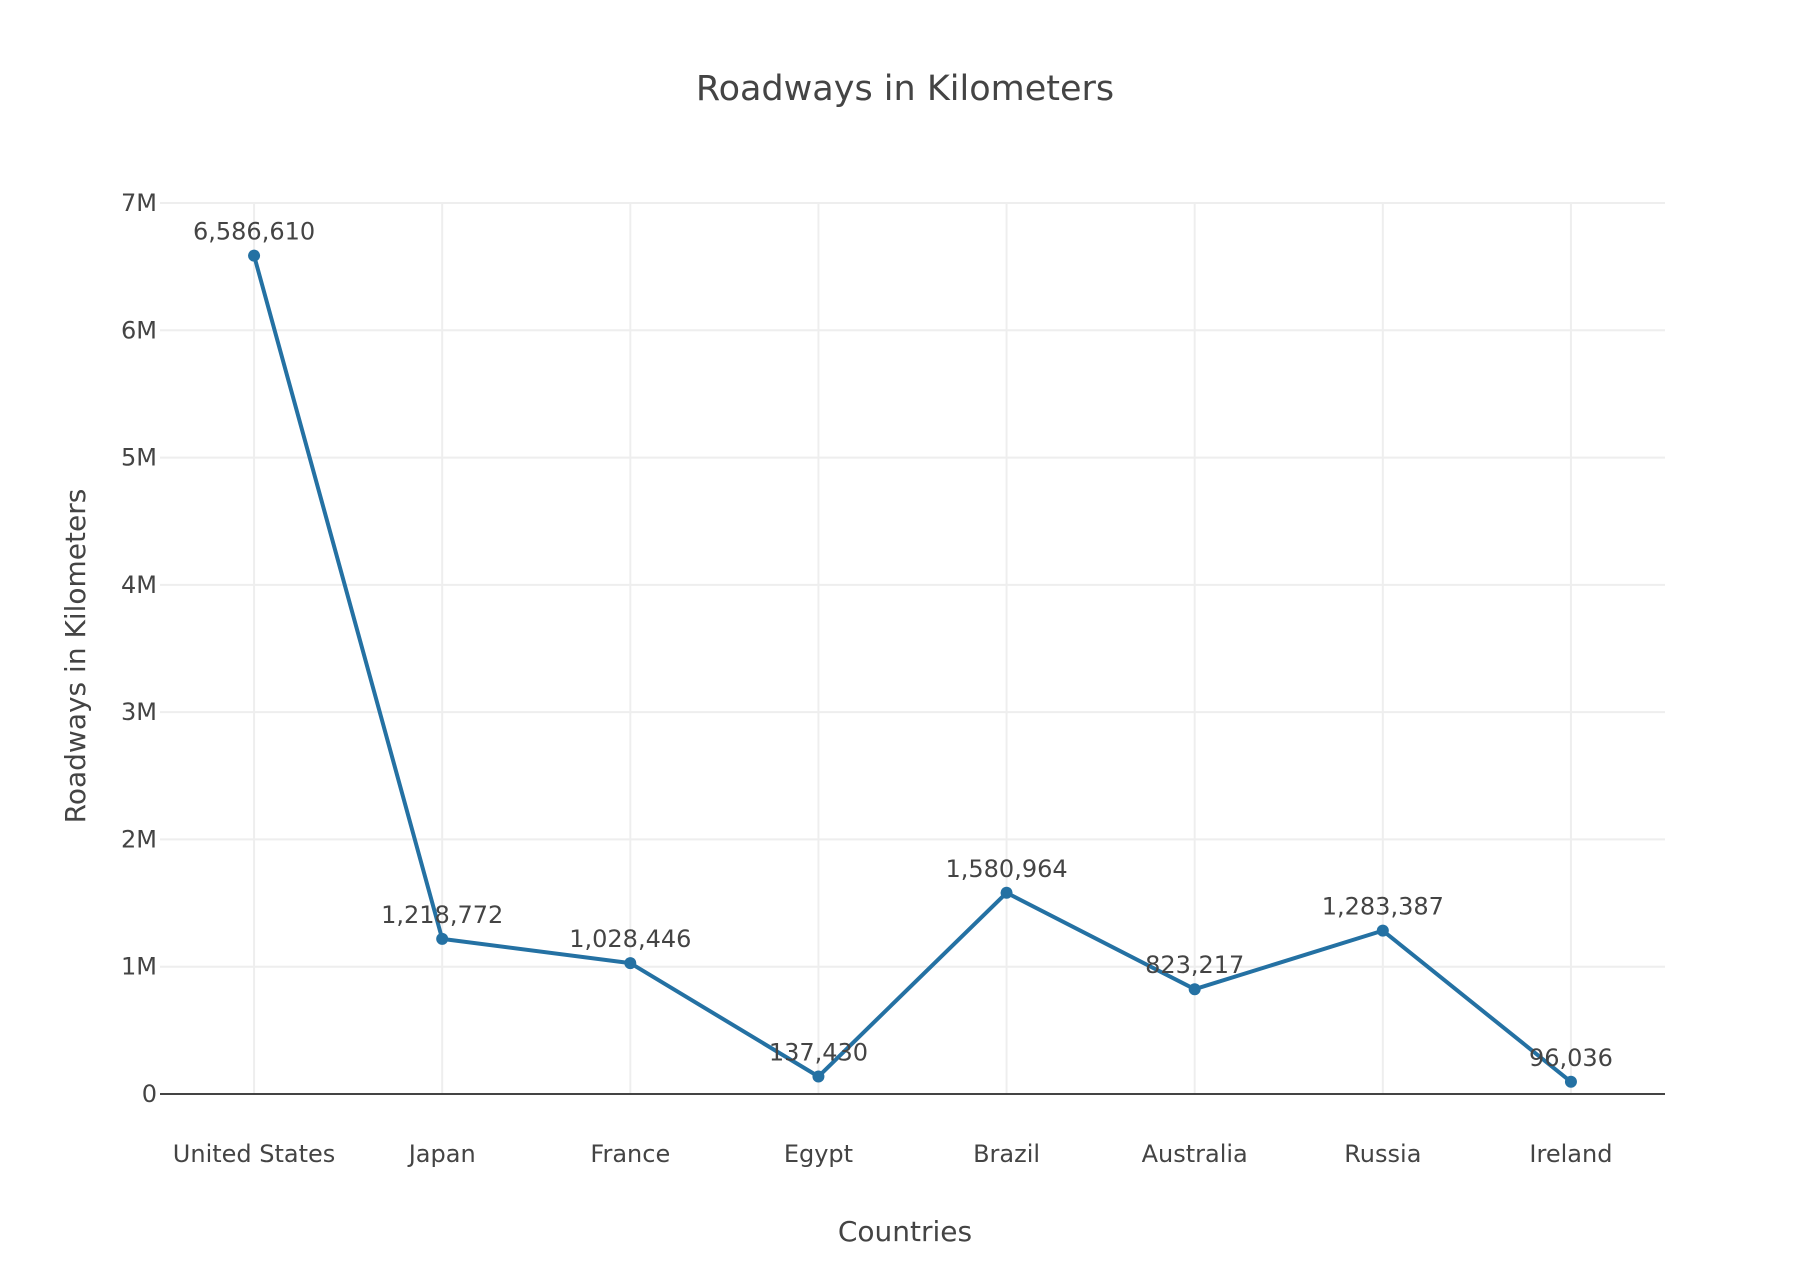  What do you see at coordinates (630, 1154) in the screenshot?
I see `x-tick-label: France` at bounding box center [630, 1154].